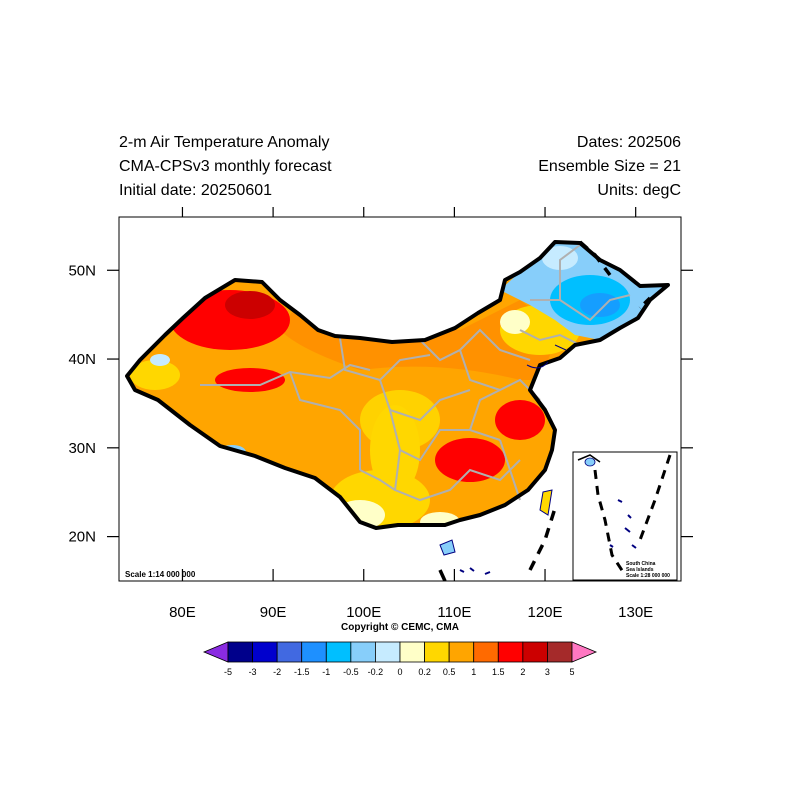  What do you see at coordinates (639, 190) in the screenshot?
I see `units-label: Units: degC` at bounding box center [639, 190].